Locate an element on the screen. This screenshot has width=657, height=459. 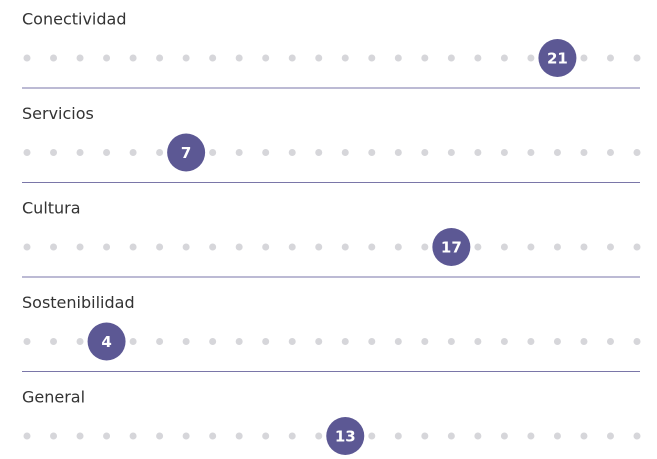
rank-label: 13 is located at coordinates (345, 437).